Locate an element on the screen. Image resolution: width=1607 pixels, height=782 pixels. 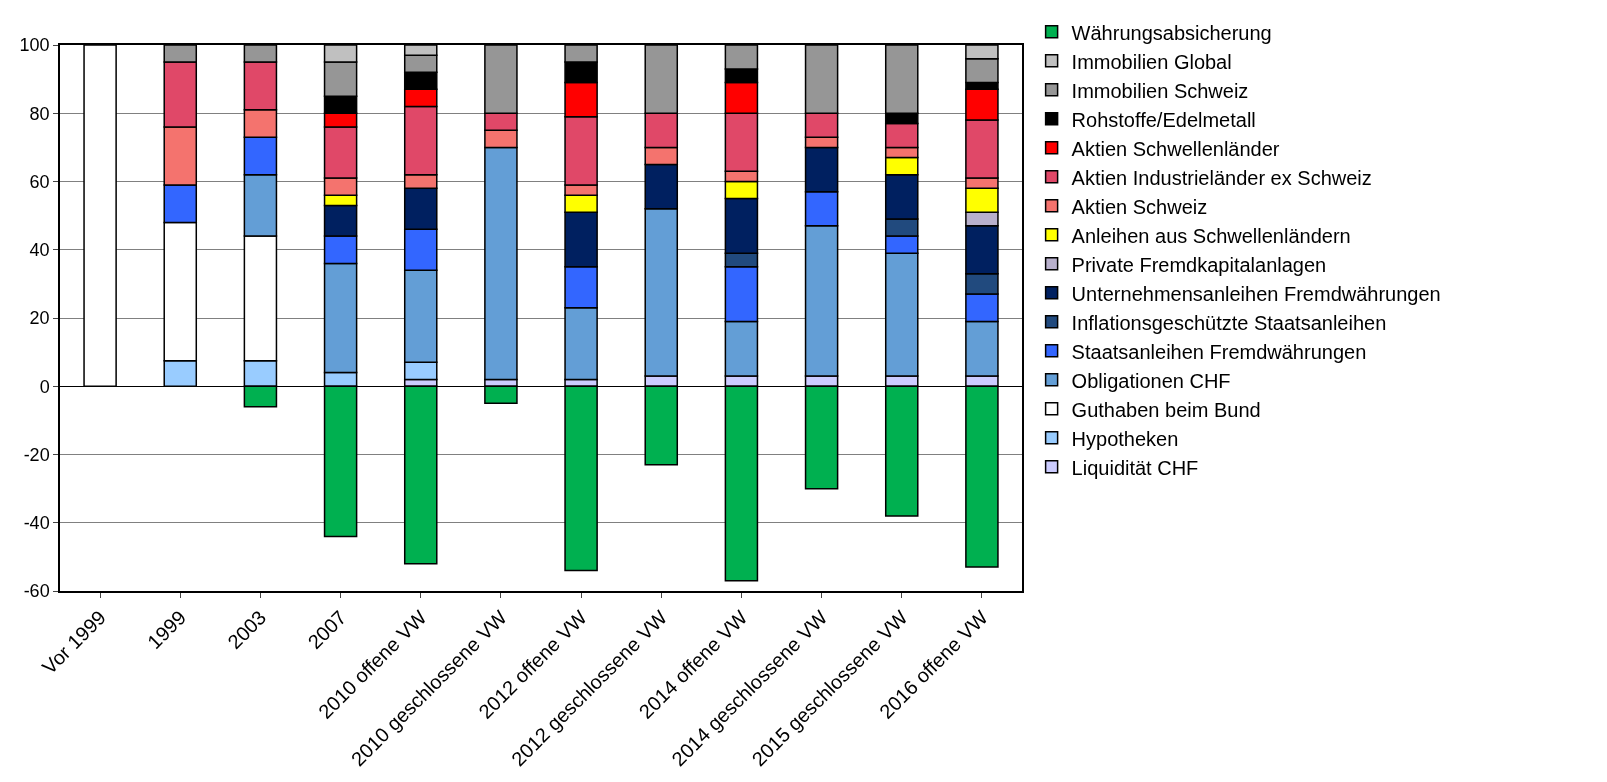
legend-label: Liquidität CHF is located at coordinates (1135, 467).